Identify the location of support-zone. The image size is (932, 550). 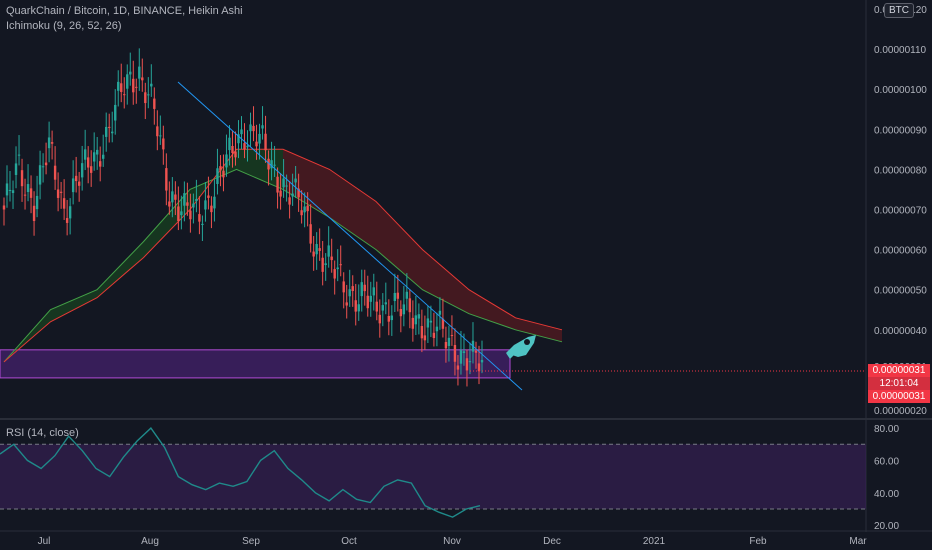
(255, 364).